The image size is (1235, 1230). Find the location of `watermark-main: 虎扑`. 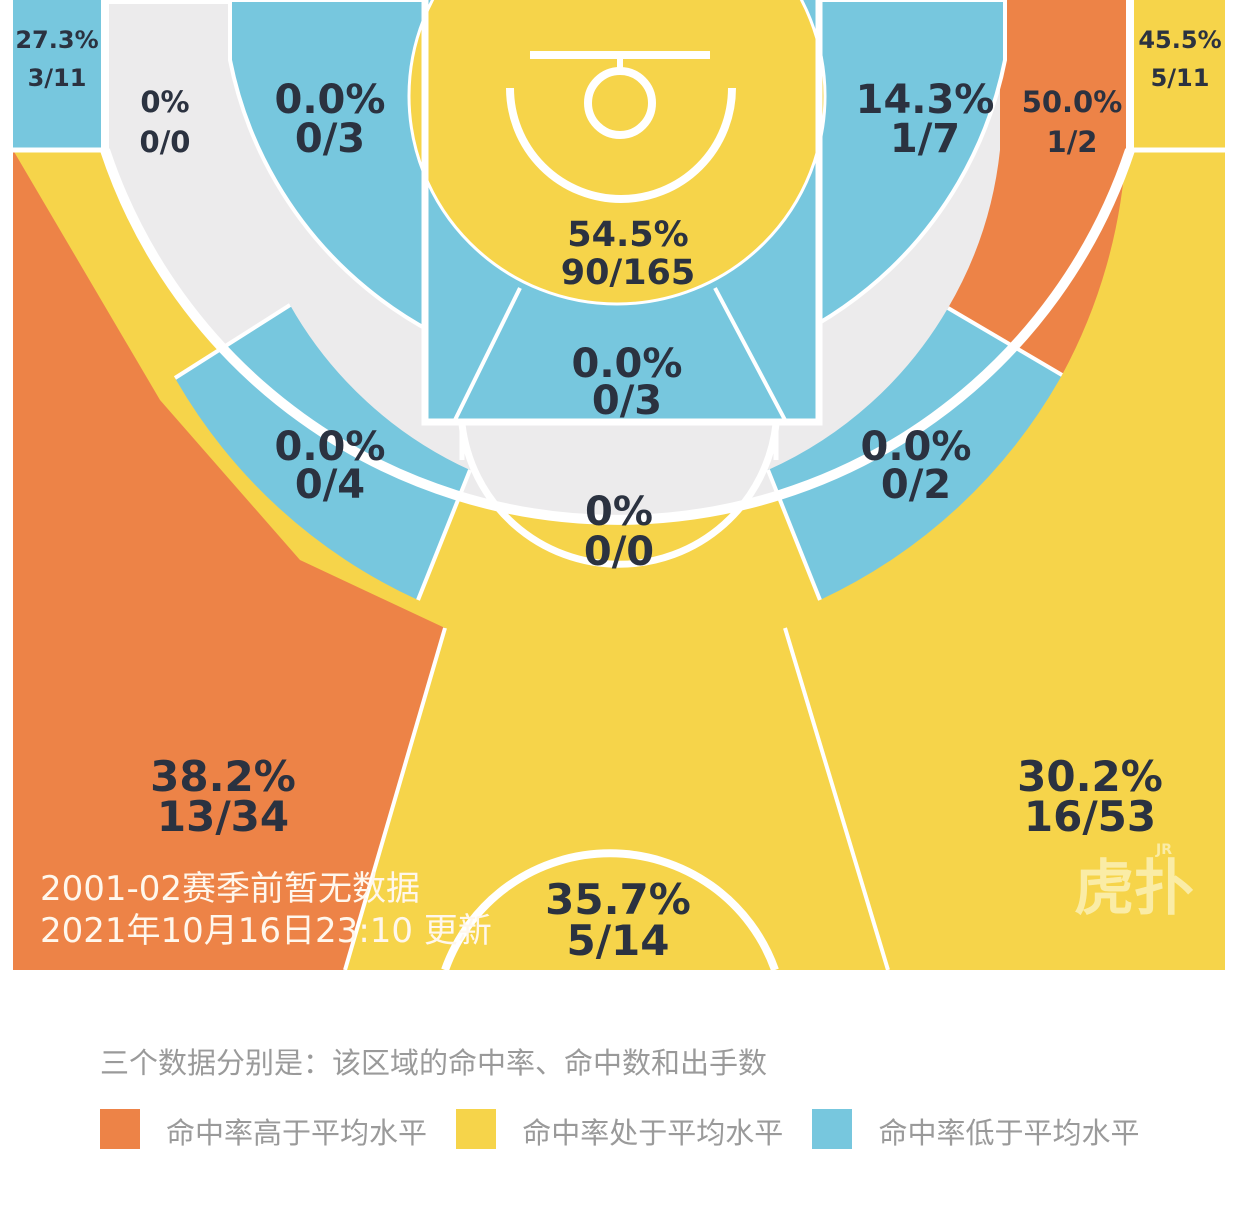

watermark-main: 虎扑 is located at coordinates (1134, 889).